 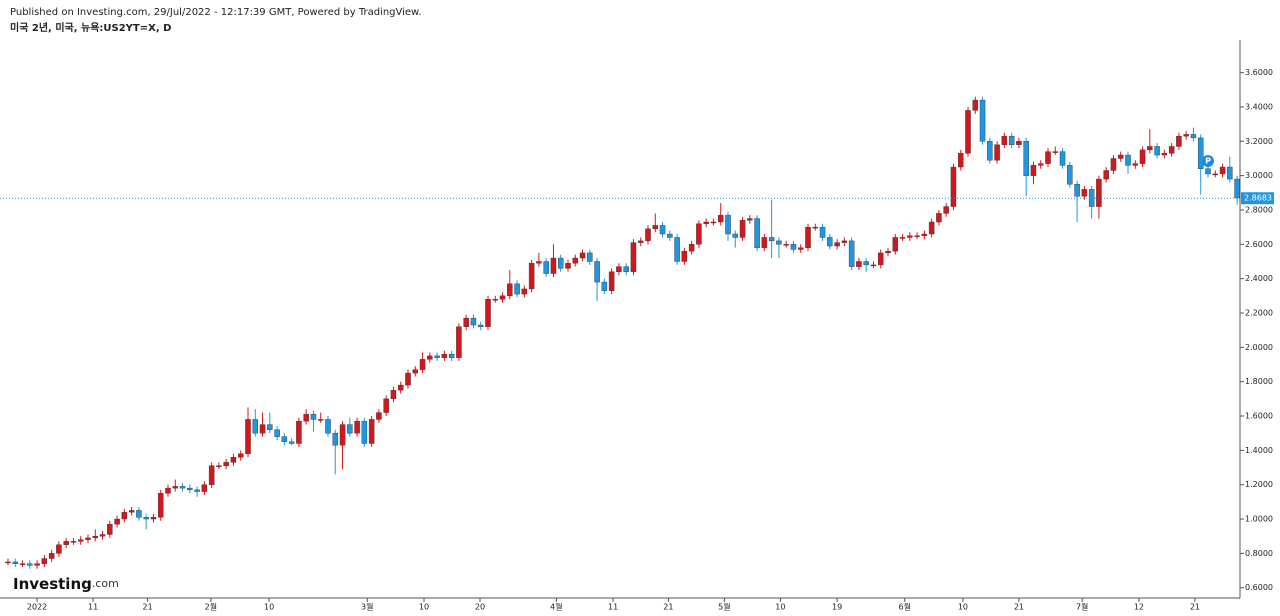 I want to click on logo: Investing.com, so click(x=66, y=584).